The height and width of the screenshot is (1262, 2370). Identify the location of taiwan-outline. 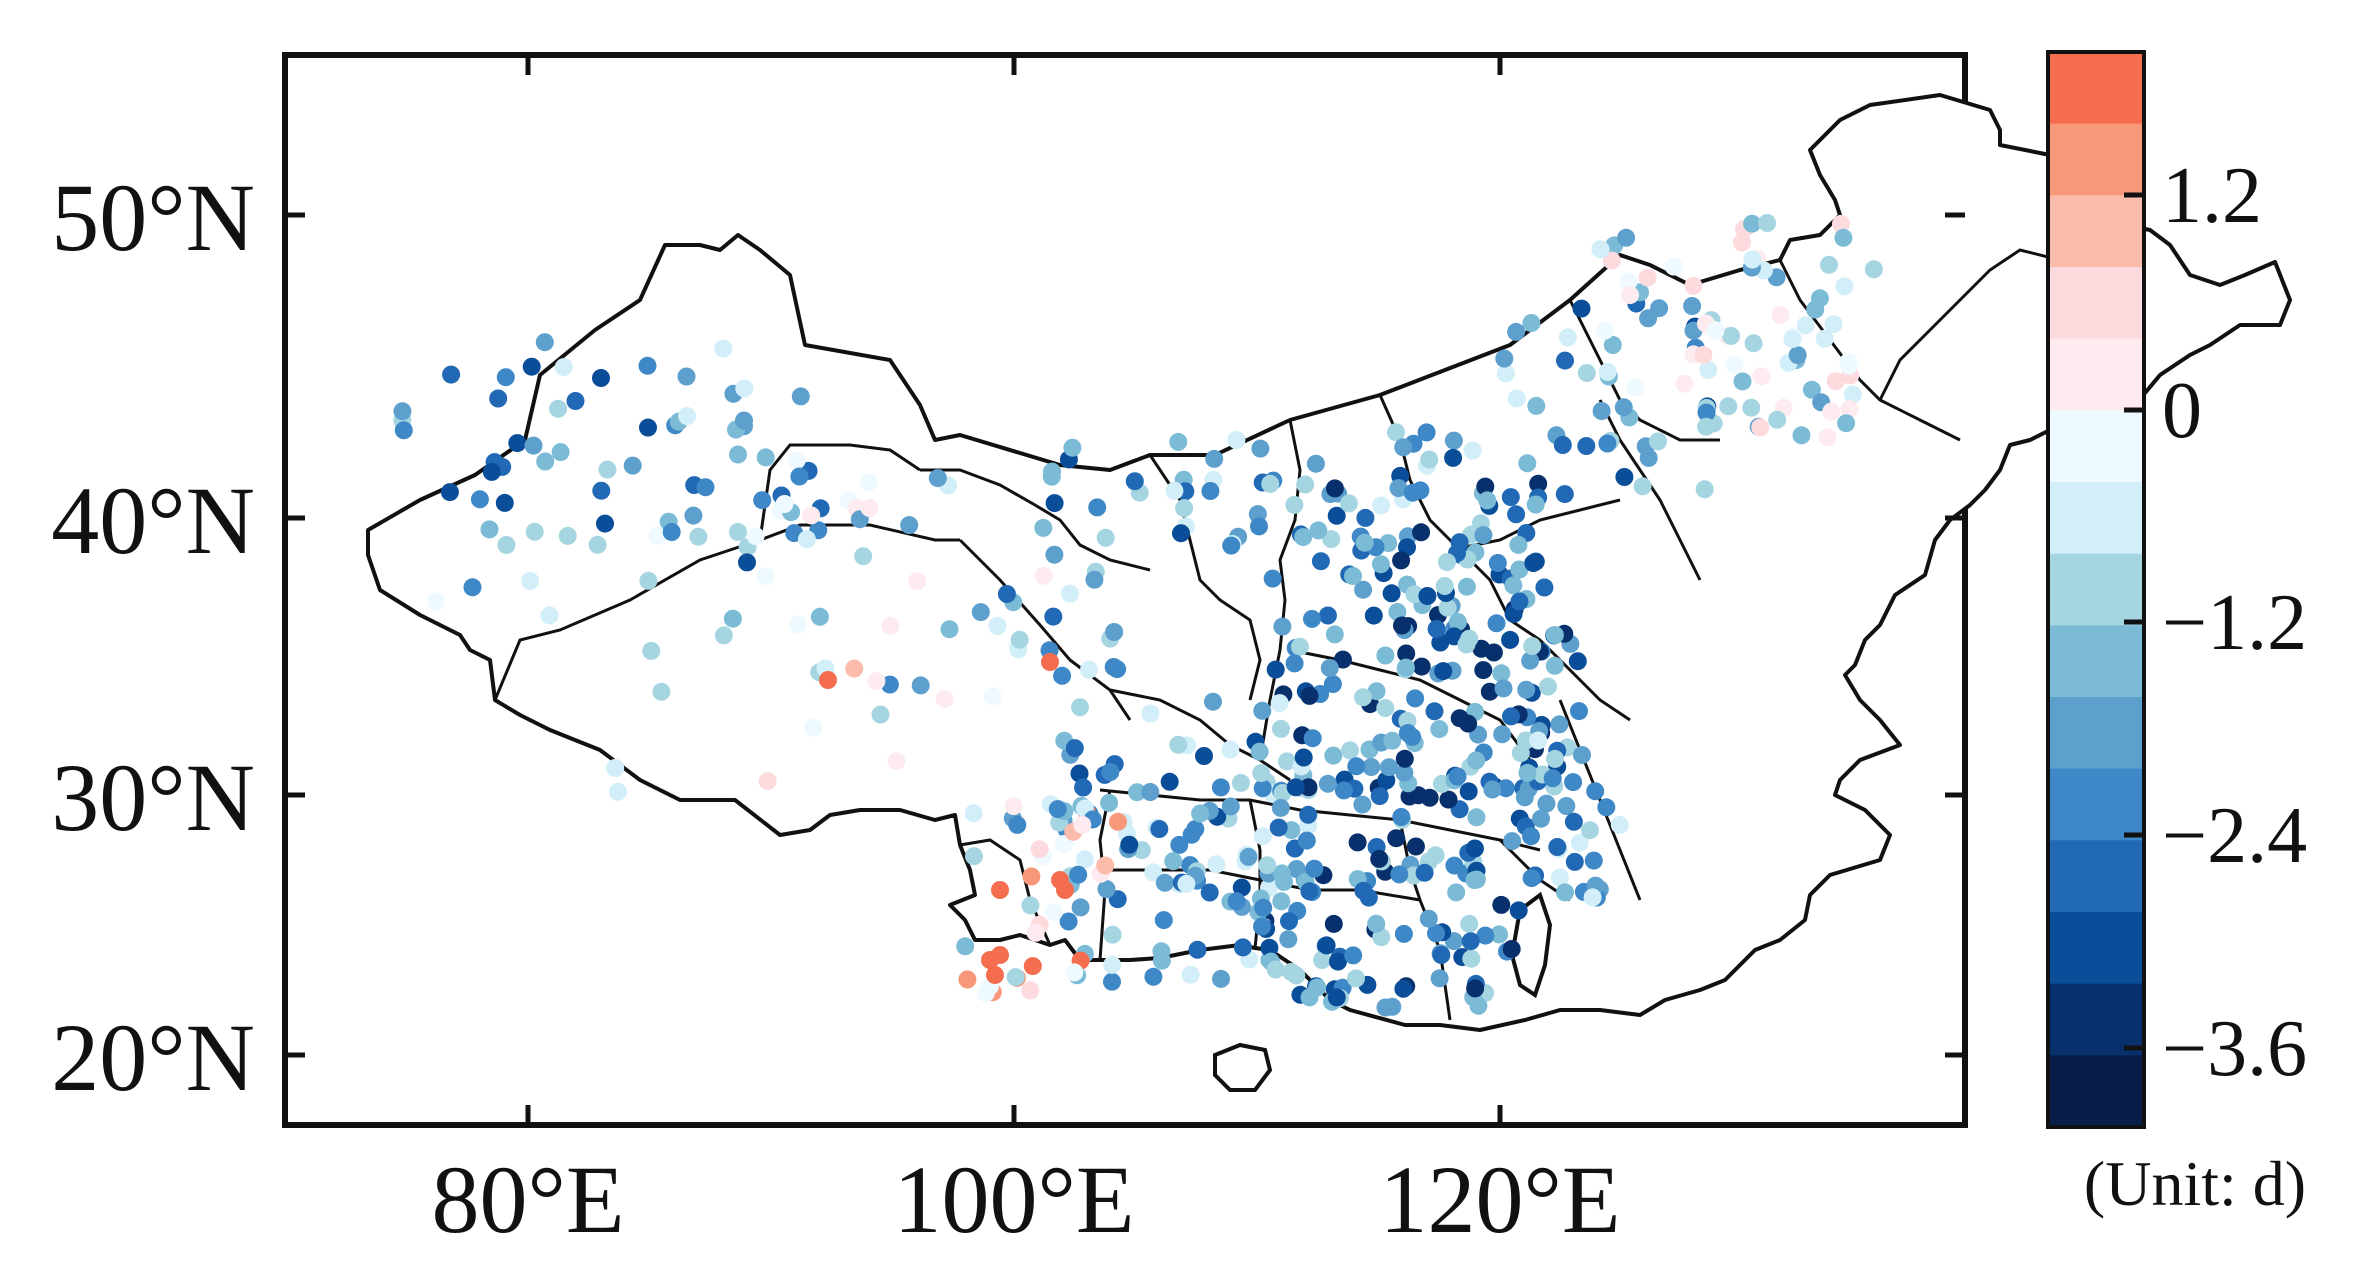
(1531, 945).